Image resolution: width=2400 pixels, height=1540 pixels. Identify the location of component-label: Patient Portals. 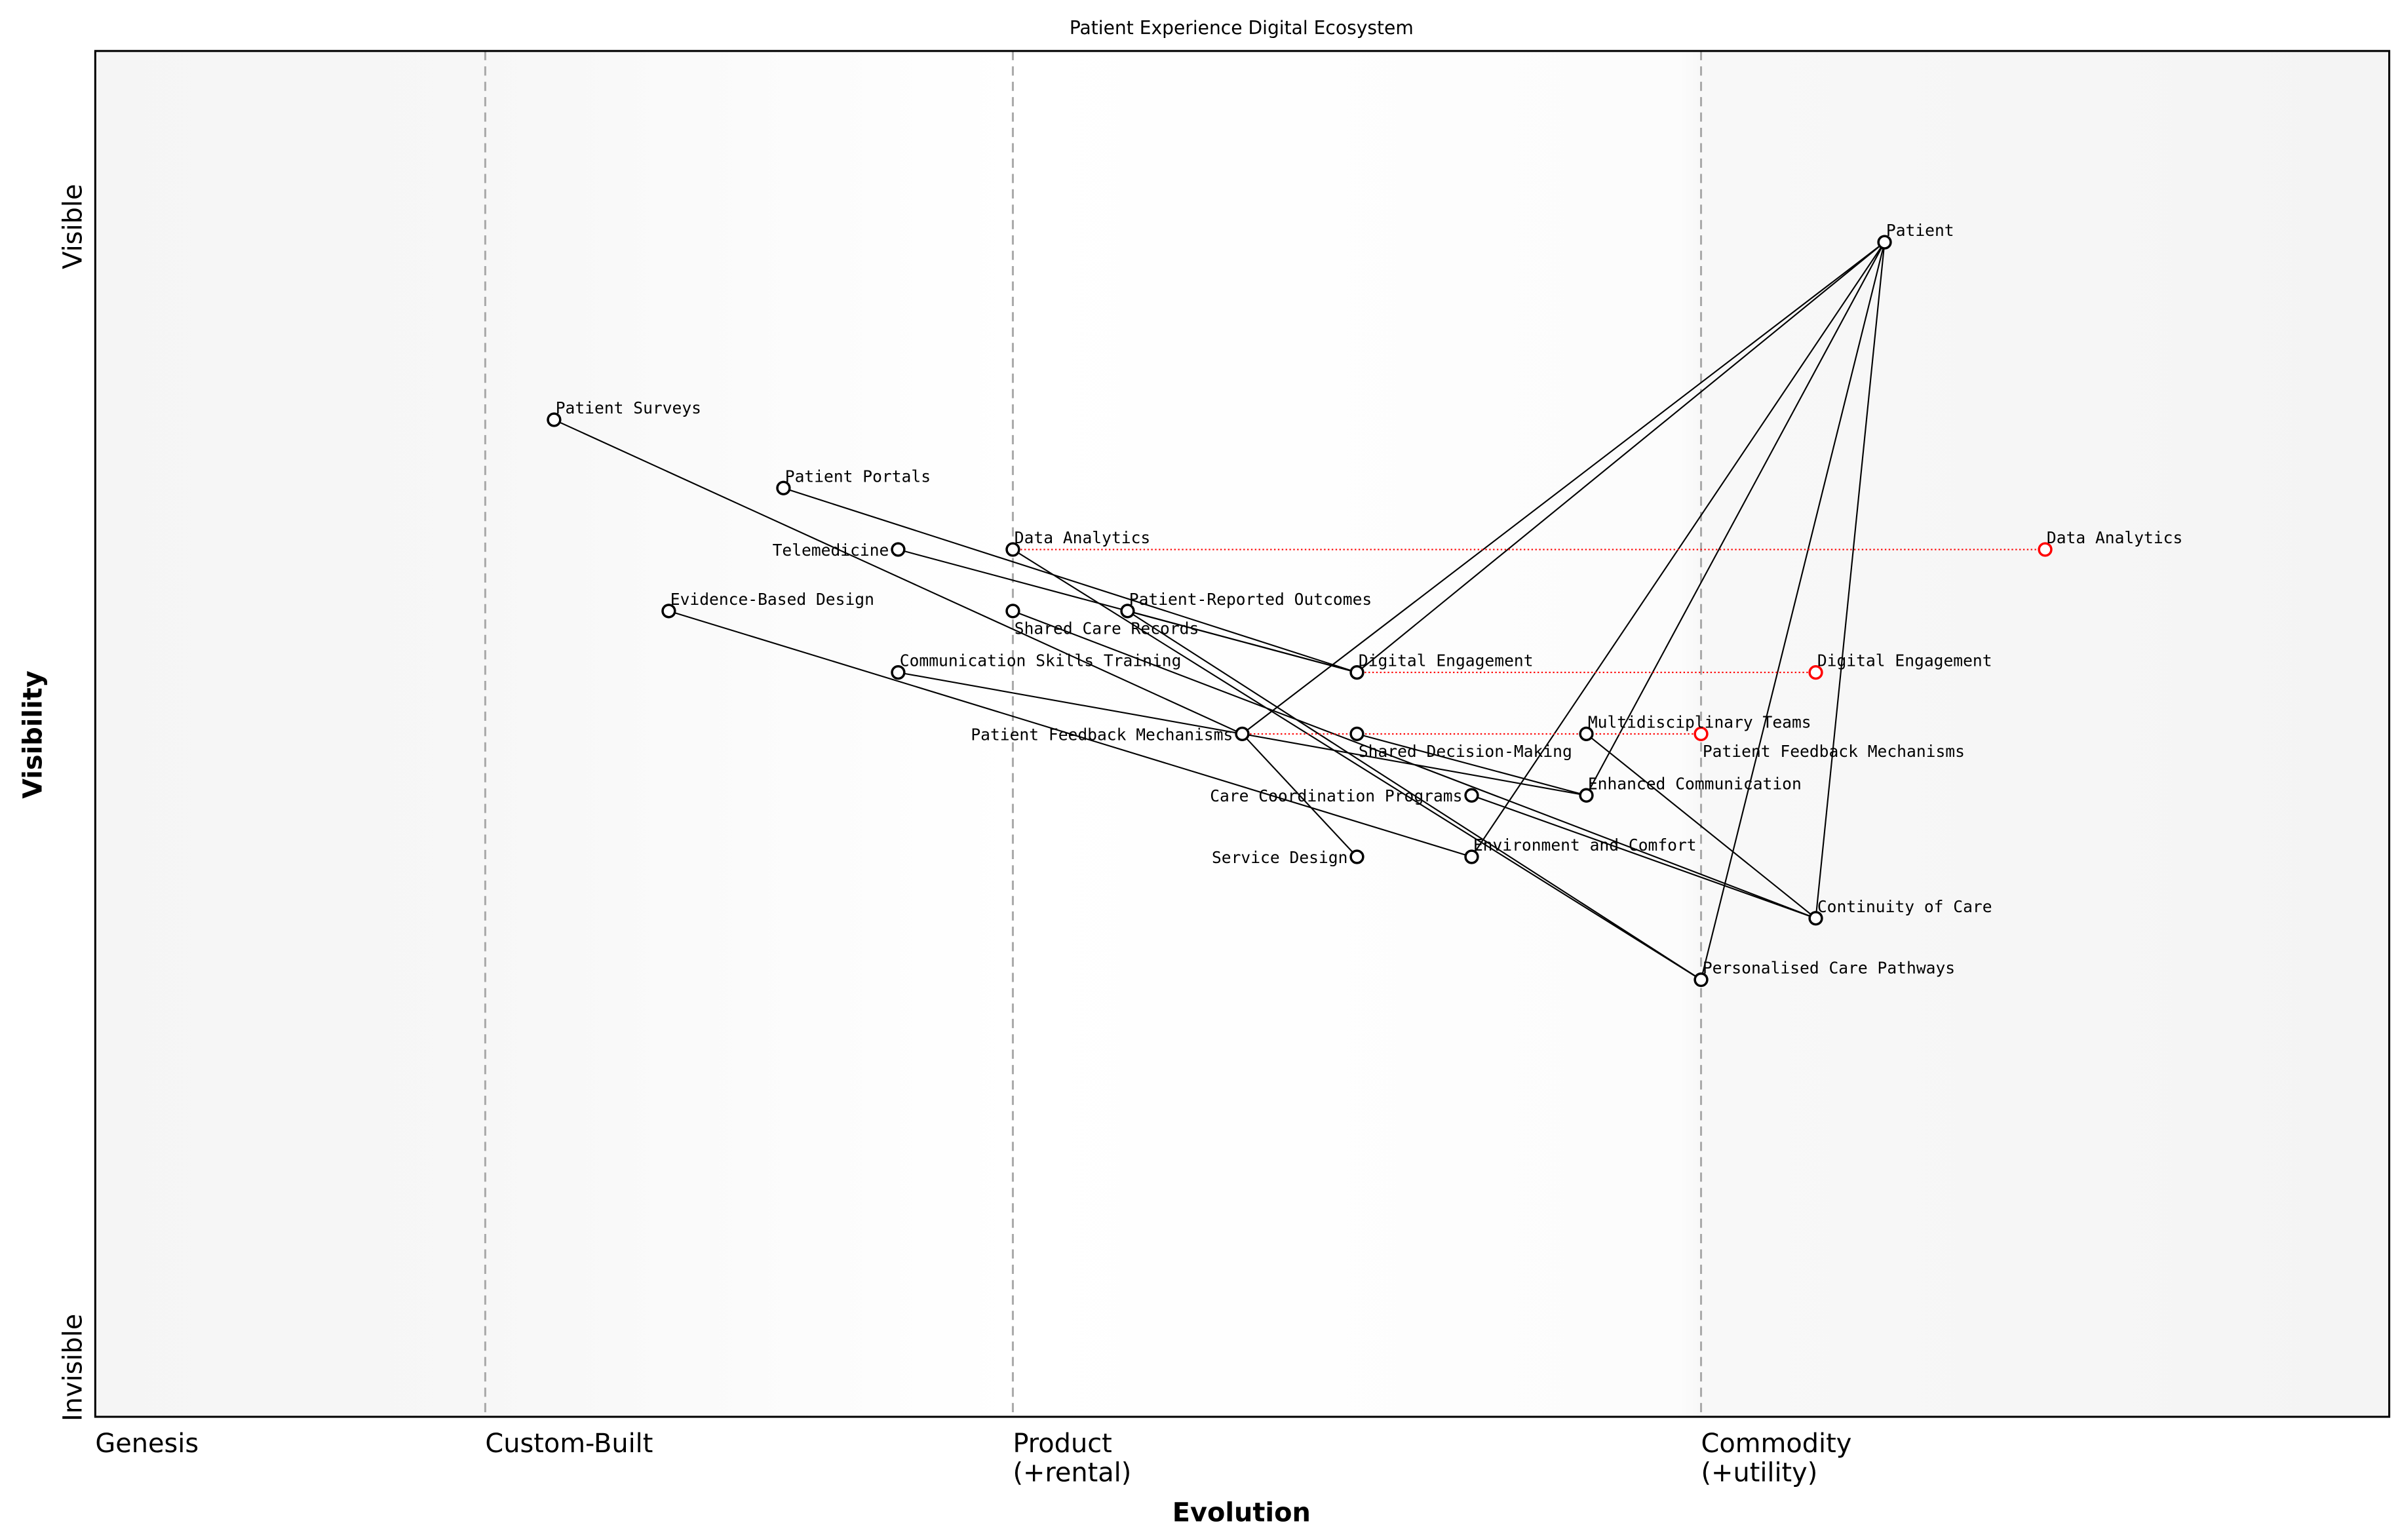
(858, 476).